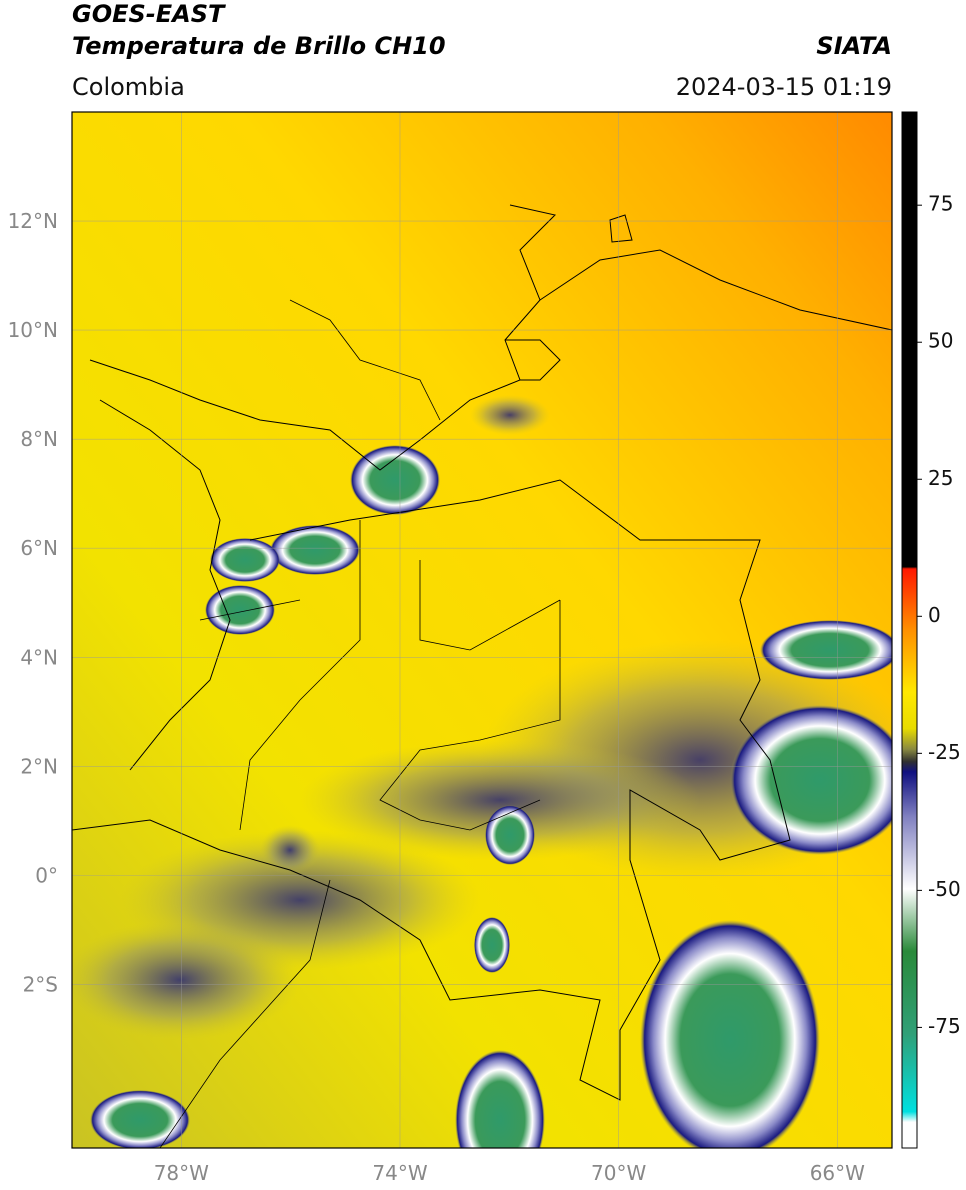 The height and width of the screenshot is (1190, 966). Describe the element at coordinates (944, 1026) in the screenshot. I see `colorbar-tick-label: -75` at that location.